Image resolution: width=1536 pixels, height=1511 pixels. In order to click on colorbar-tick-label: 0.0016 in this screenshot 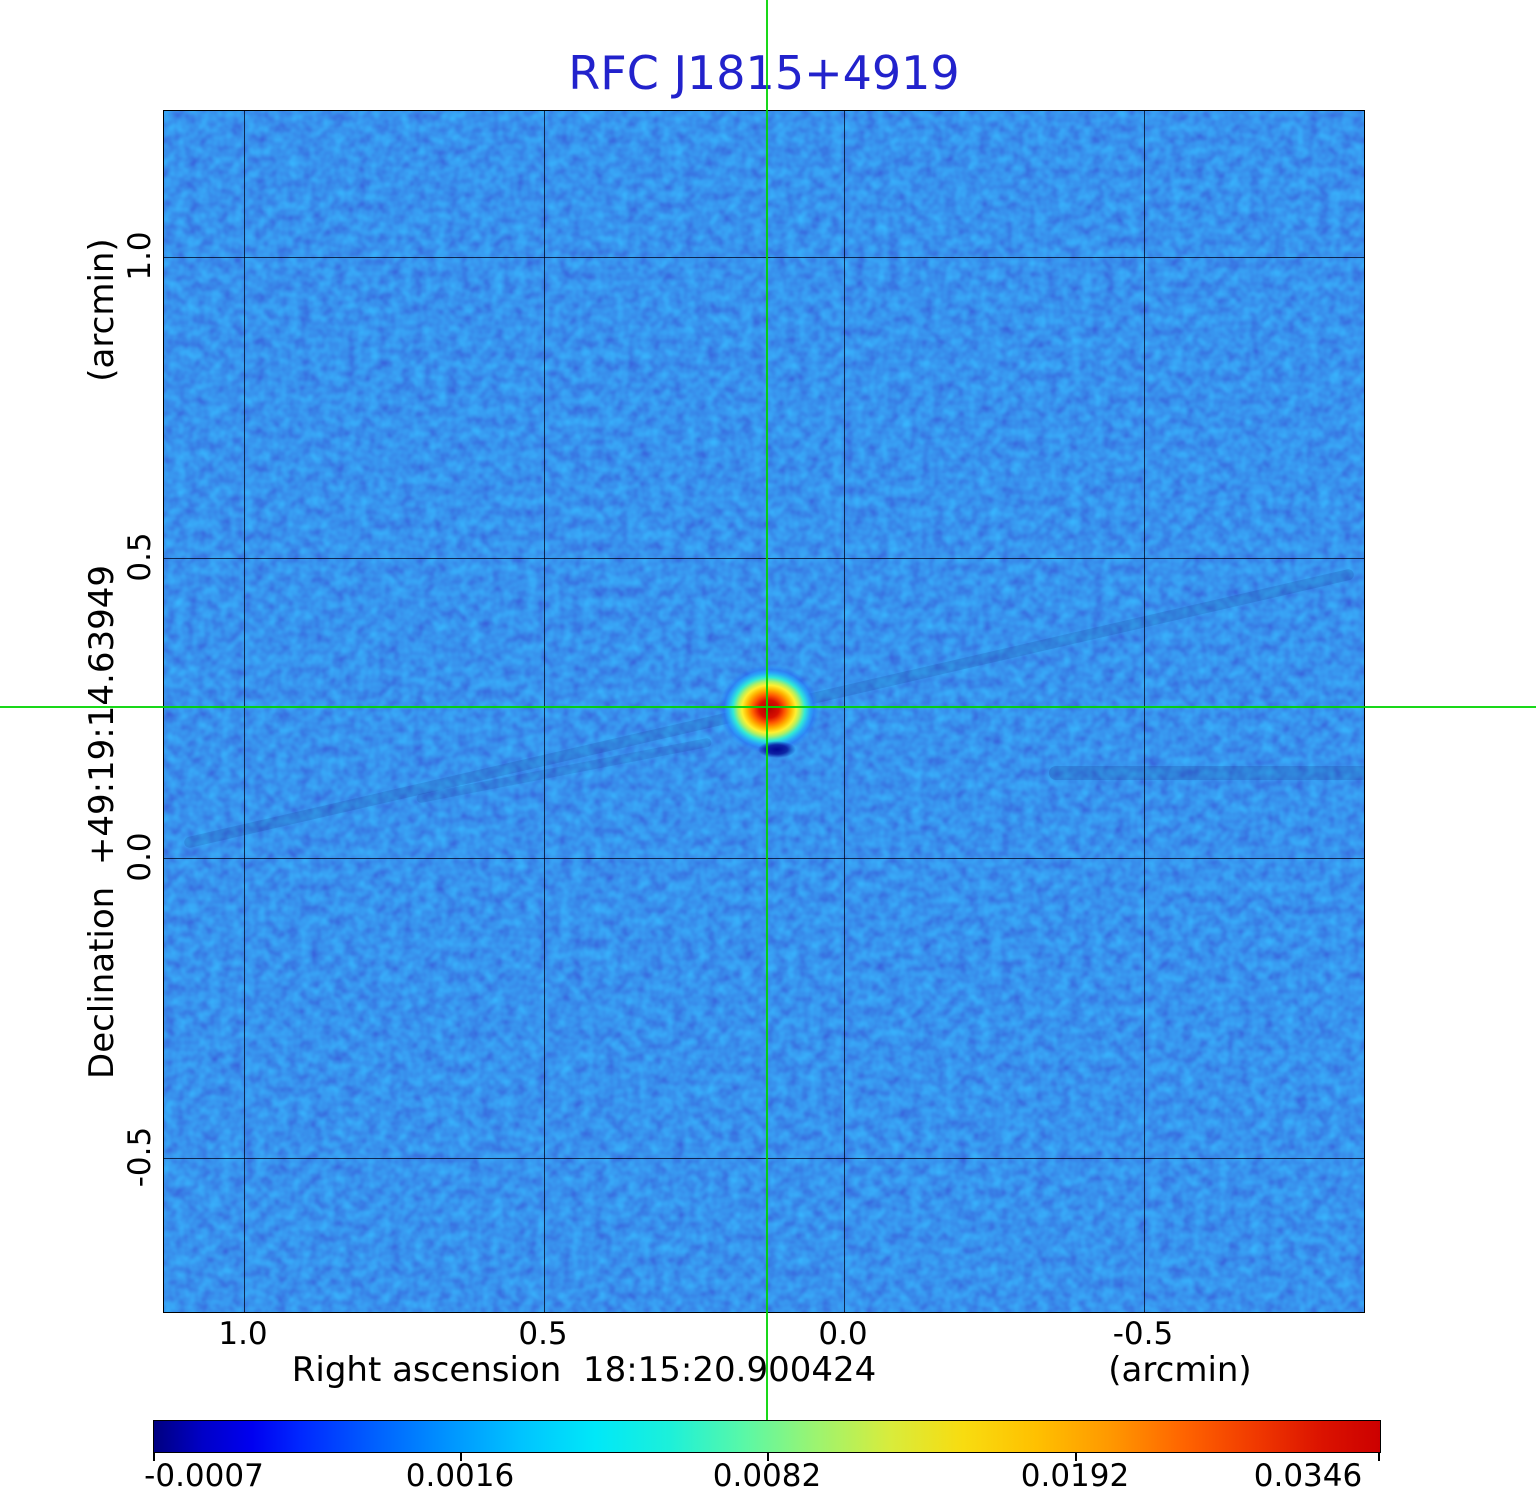, I will do `click(460, 1476)`.